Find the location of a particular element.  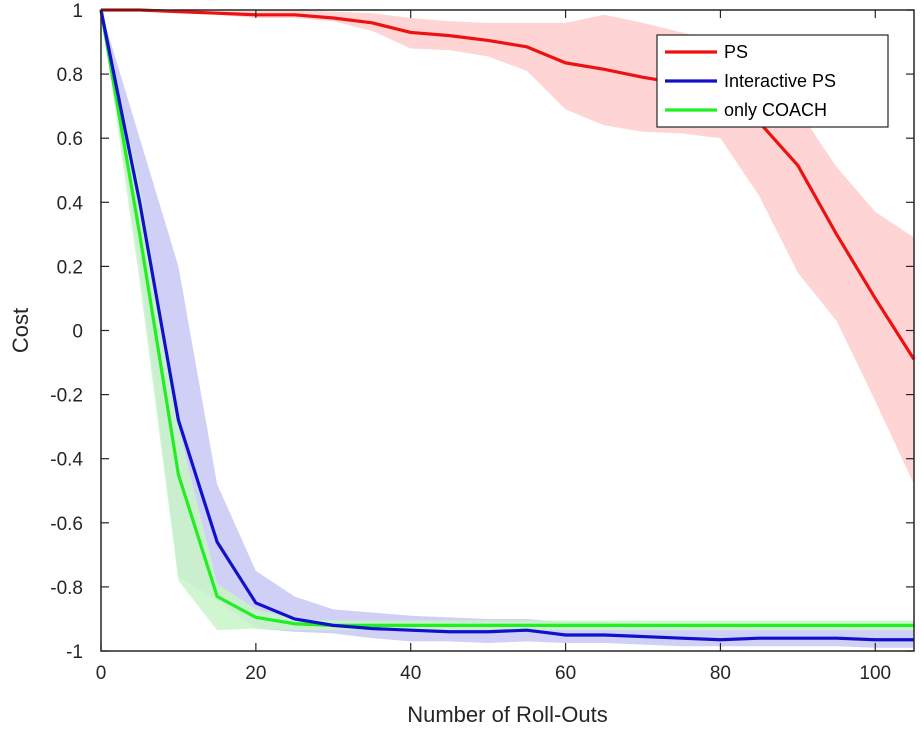

y-tick-label: -1 is located at coordinates (74, 652).